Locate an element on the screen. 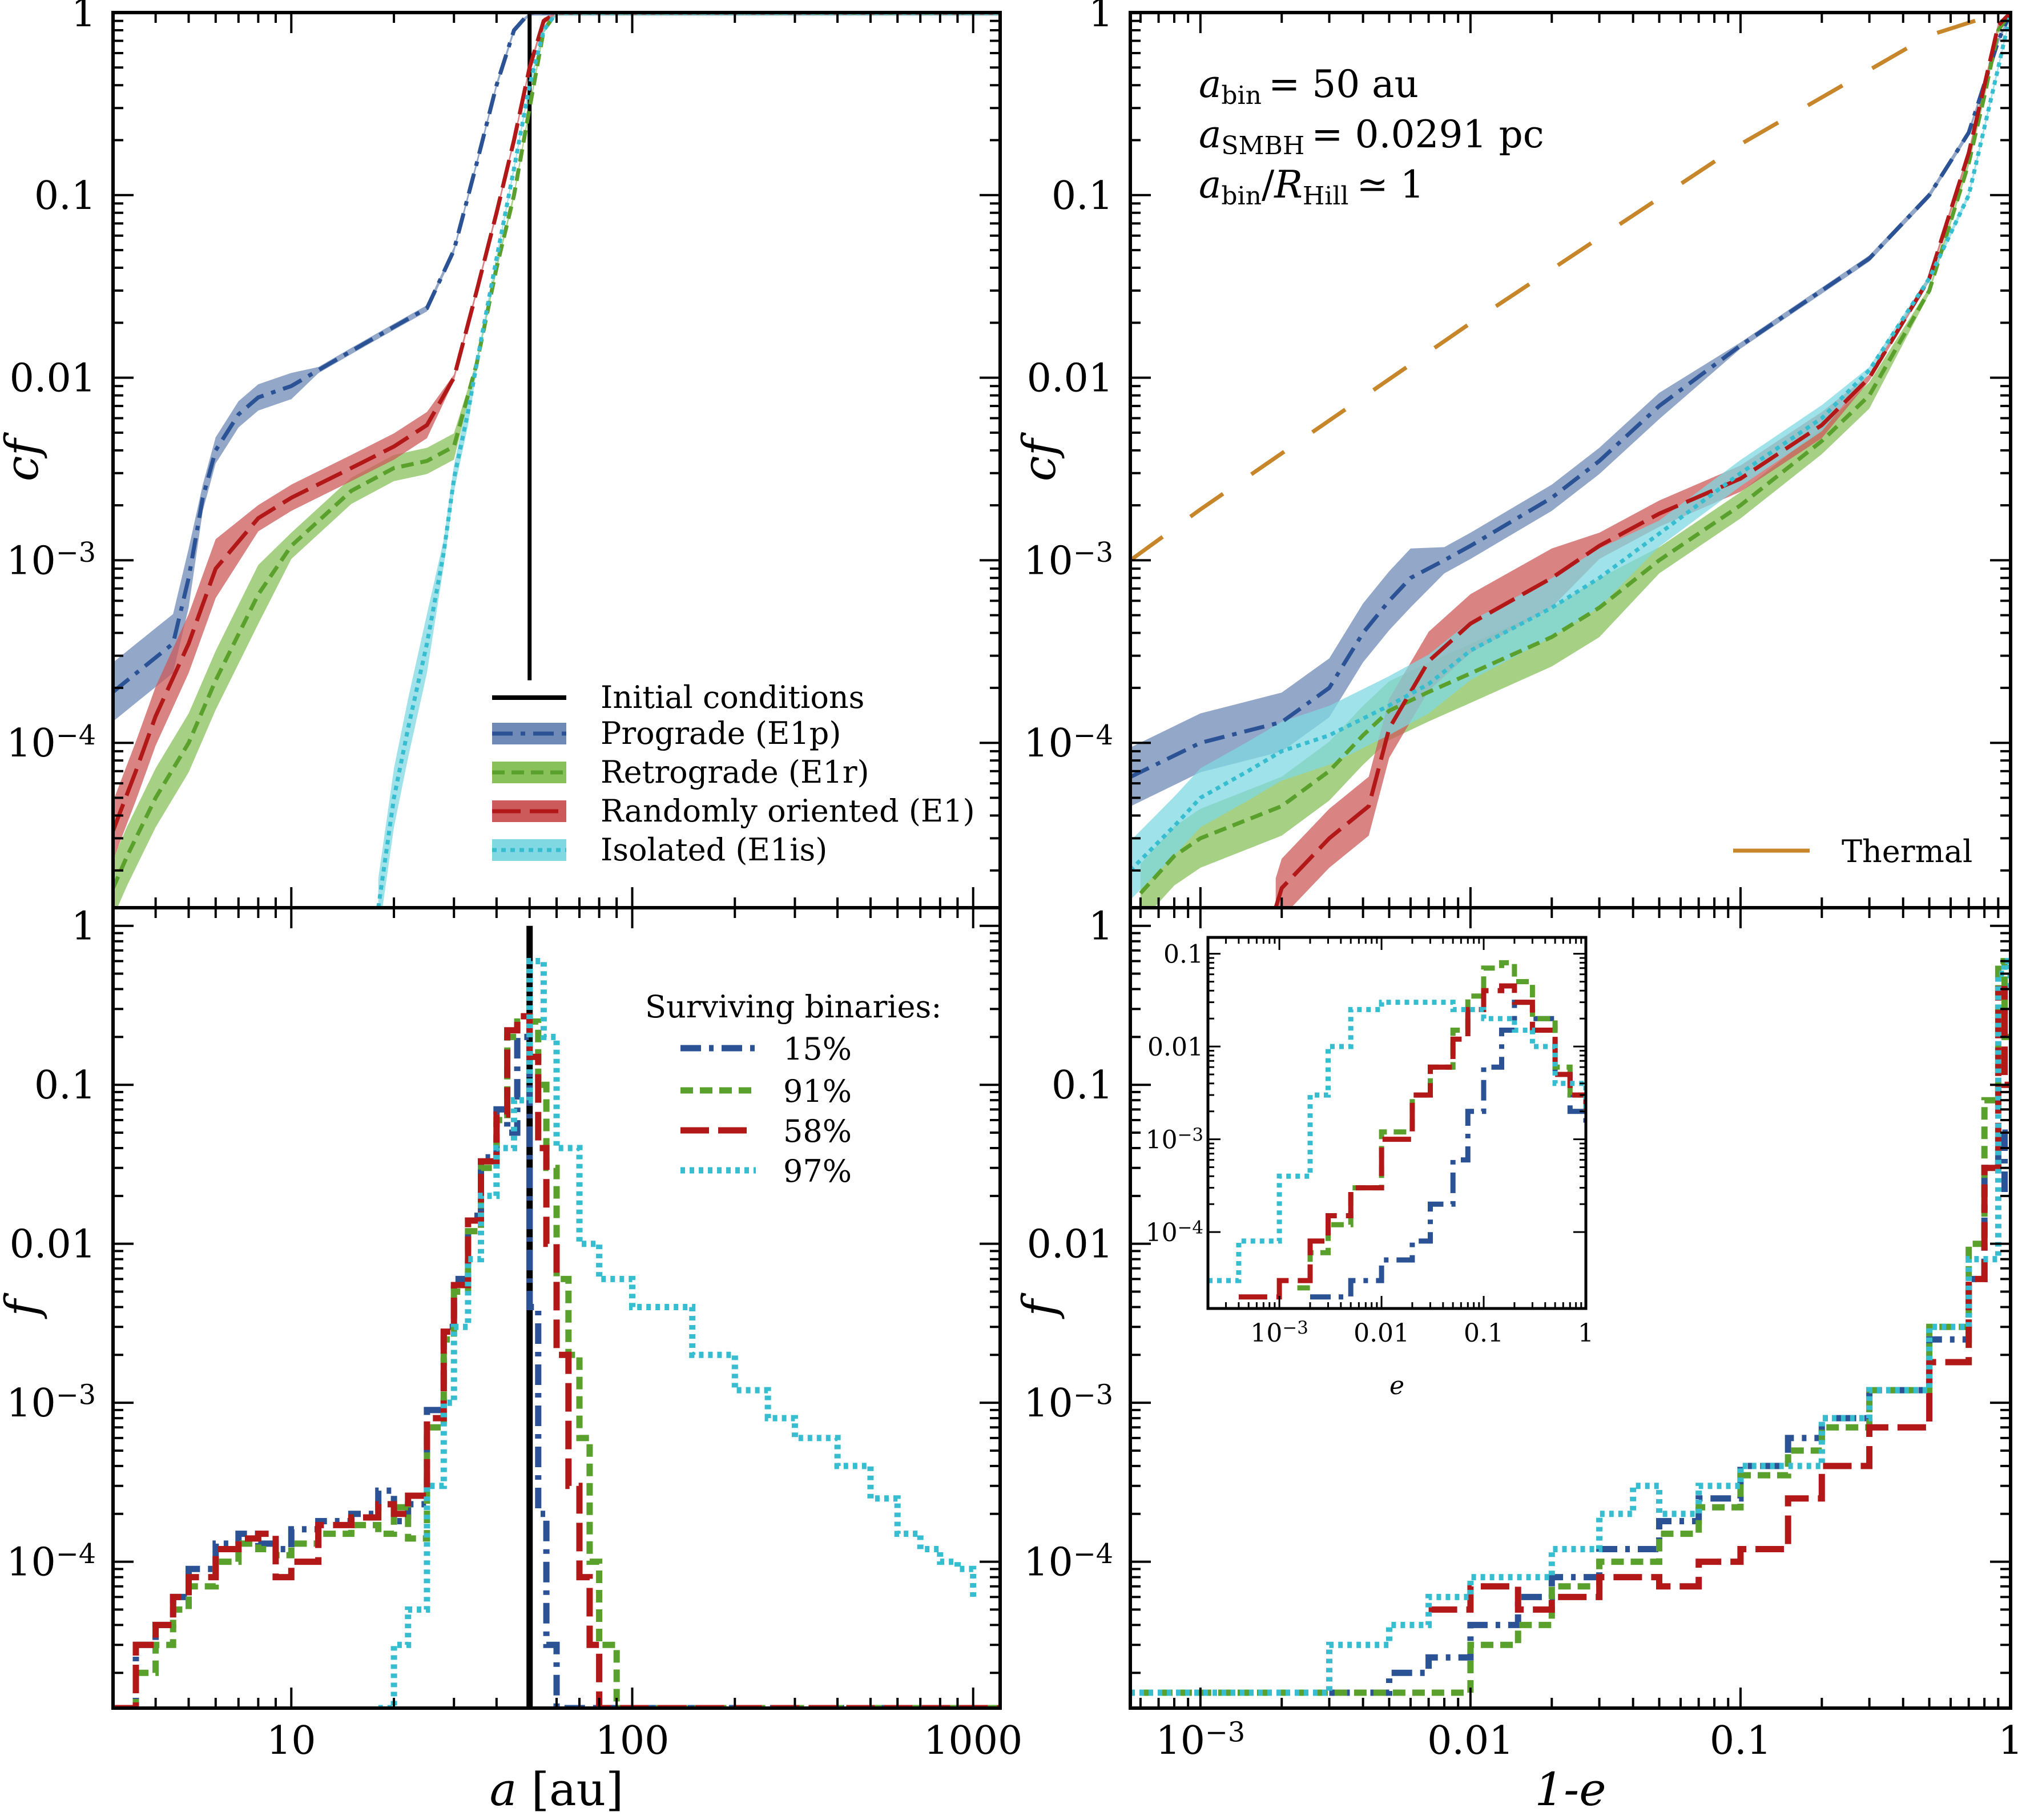  annotation-line-2: aSMBH = 0.0291 pc is located at coordinates (1371, 136).